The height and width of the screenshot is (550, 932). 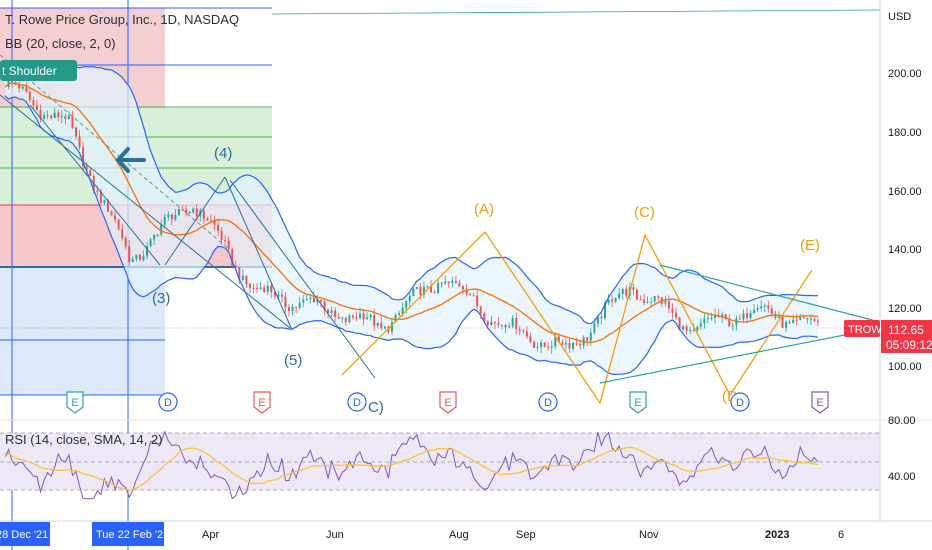 I want to click on rsi-line, so click(x=411, y=465).